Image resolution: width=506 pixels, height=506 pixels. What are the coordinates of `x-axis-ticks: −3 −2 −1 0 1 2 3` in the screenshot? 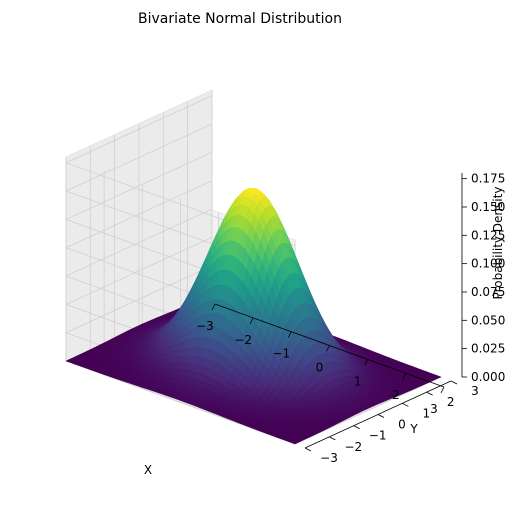 It's located at (320, 359).